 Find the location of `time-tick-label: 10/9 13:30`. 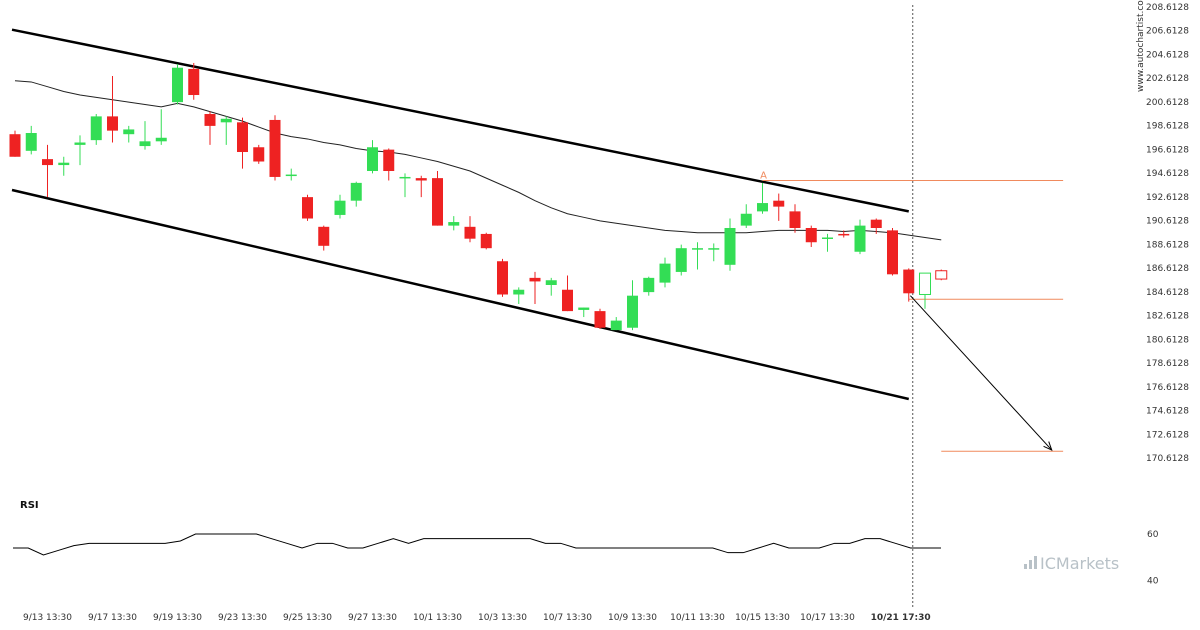

time-tick-label: 10/9 13:30 is located at coordinates (632, 618).